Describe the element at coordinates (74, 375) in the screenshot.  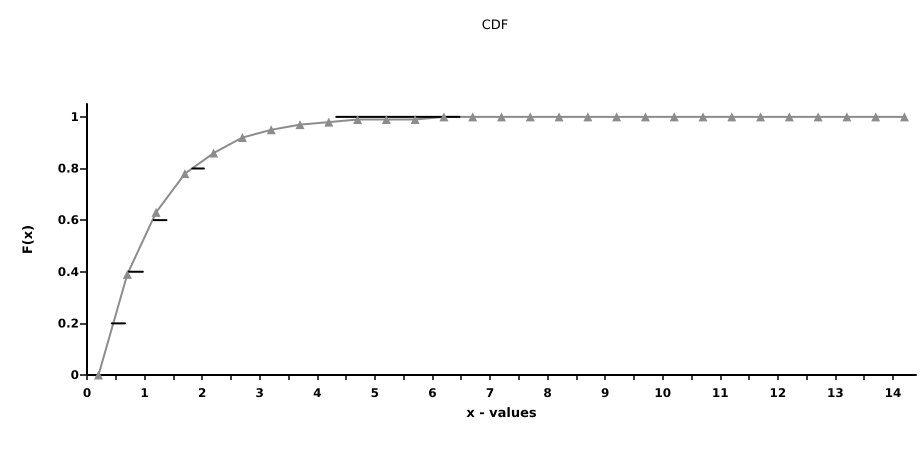
I see `y-tick-label: 0` at that location.